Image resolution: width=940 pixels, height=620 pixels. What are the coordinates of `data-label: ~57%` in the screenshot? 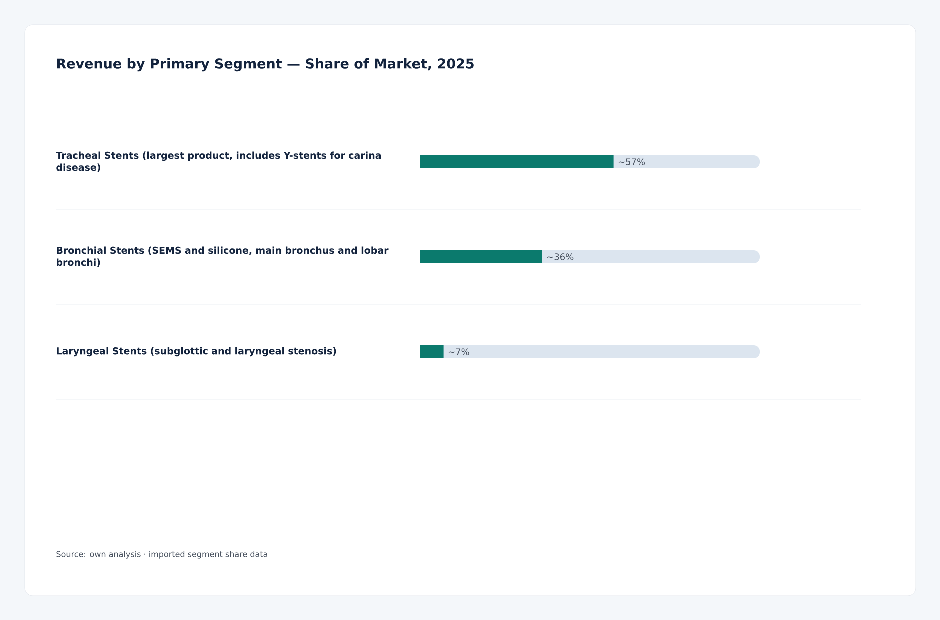 It's located at (632, 162).